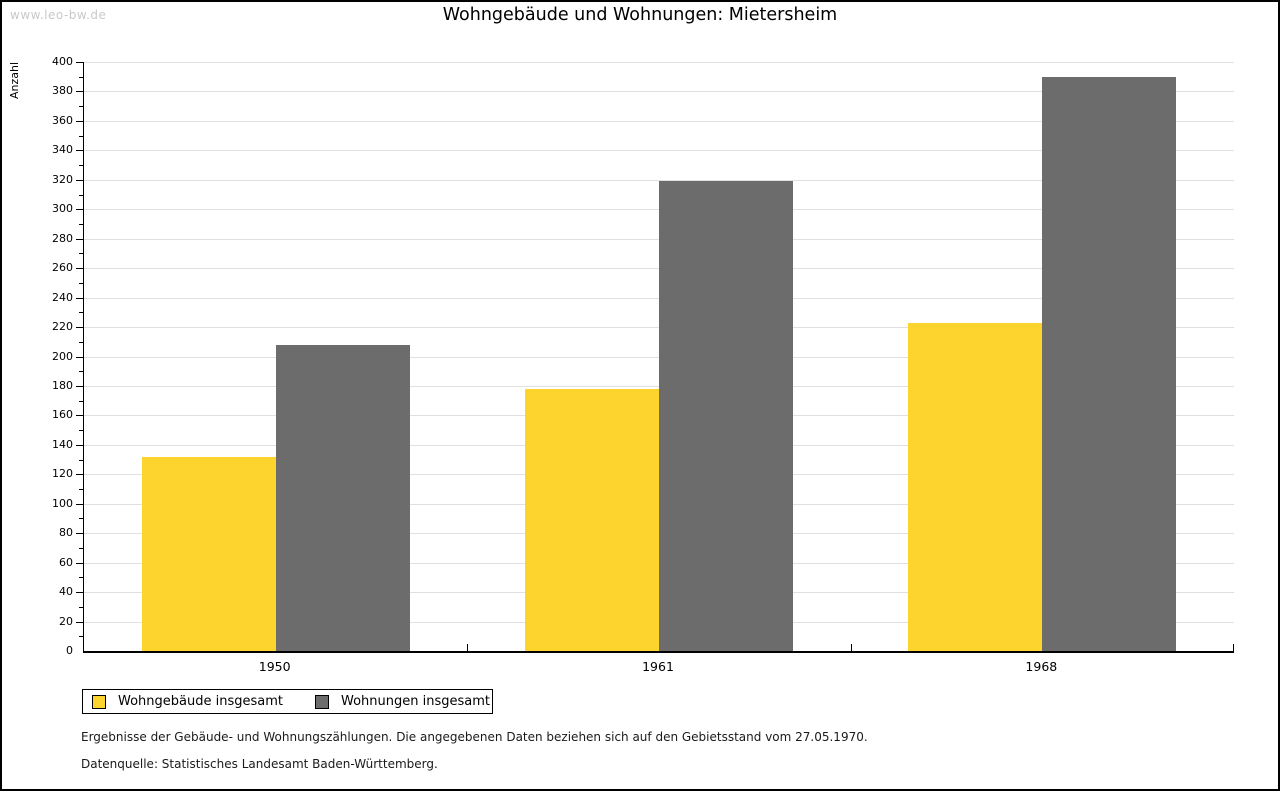 This screenshot has width=1280, height=791. What do you see at coordinates (415, 701) in the screenshot?
I see `legend-label-wohnungen: Wohnungen insgesamt` at bounding box center [415, 701].